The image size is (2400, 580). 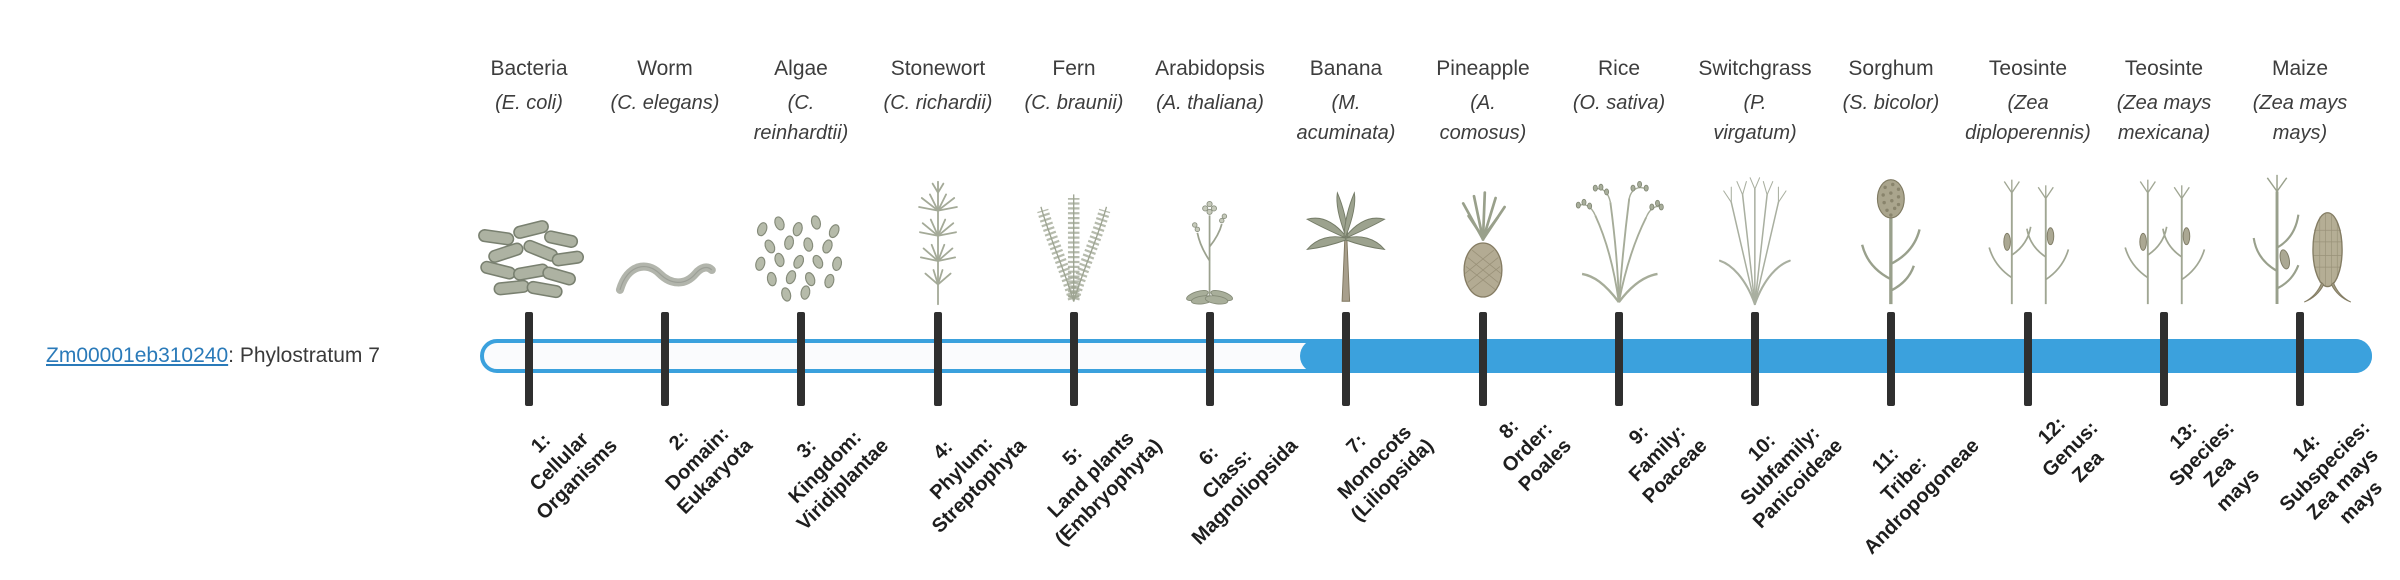 What do you see at coordinates (1891, 68) in the screenshot?
I see `organism-name: Sorghum` at bounding box center [1891, 68].